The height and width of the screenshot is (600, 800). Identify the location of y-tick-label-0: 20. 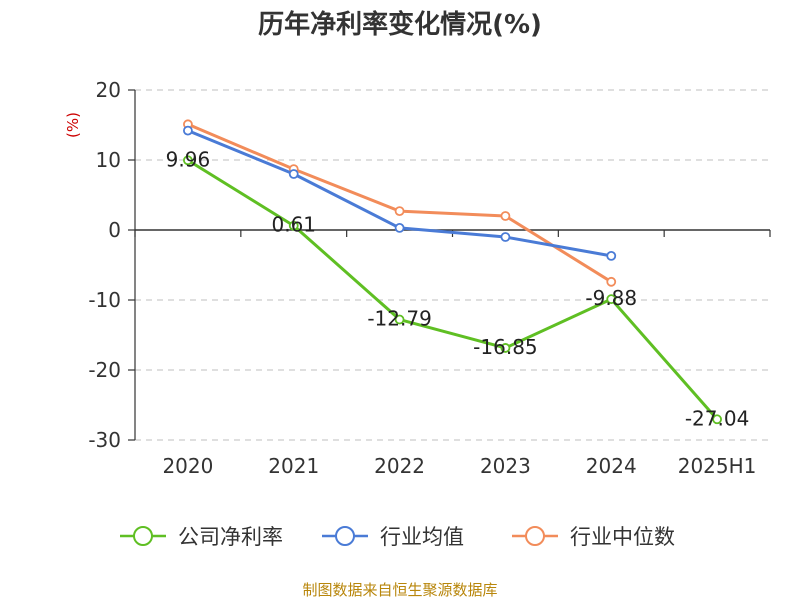
(108, 90).